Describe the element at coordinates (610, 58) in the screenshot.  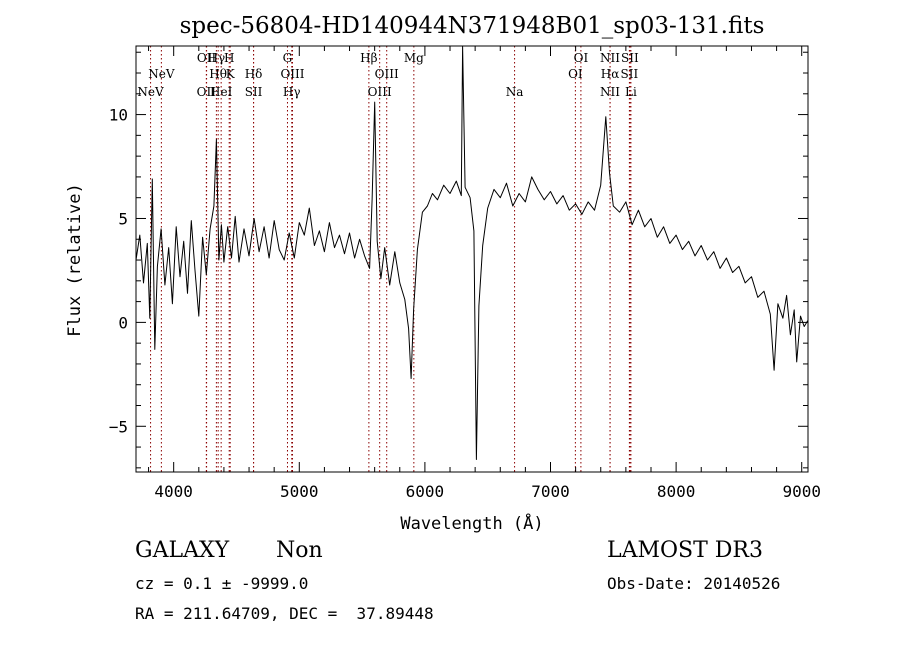
I see `line-label-21: NII` at that location.